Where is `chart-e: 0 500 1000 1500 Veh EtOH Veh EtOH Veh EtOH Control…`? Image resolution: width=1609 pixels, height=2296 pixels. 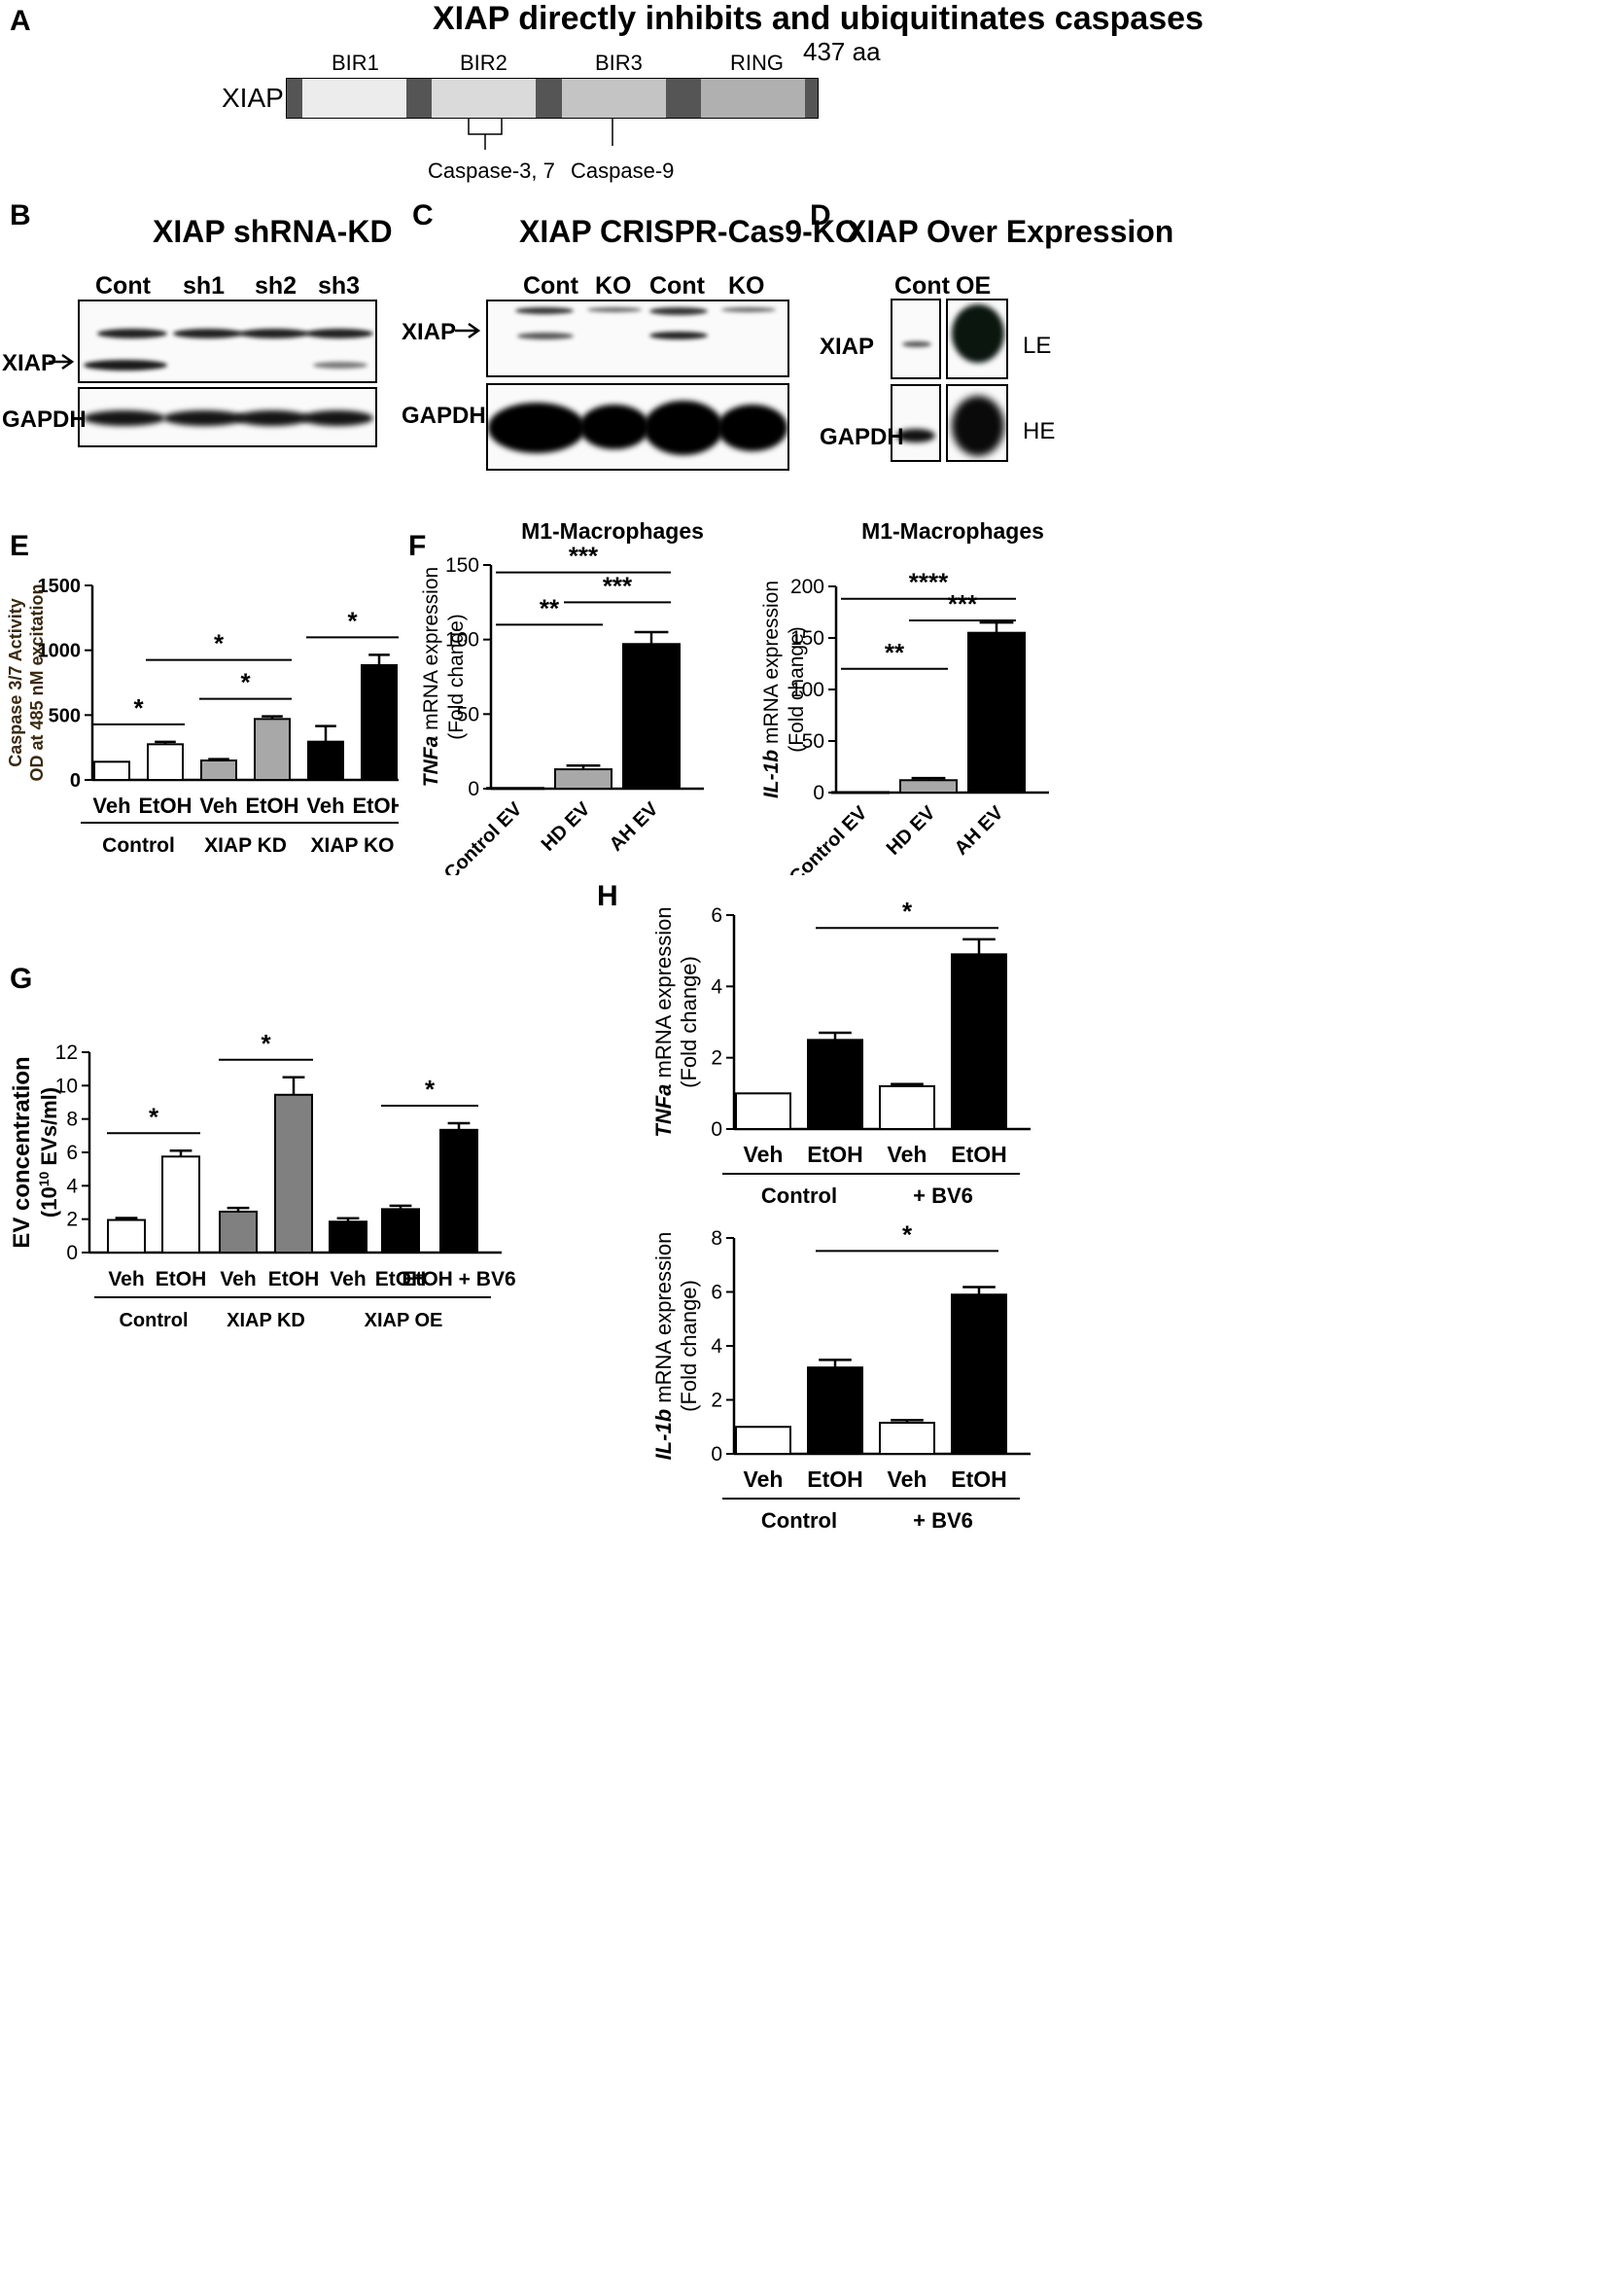 chart-e: 0 500 1000 1500 Veh EtOH Veh EtOH Veh EtOH Control… is located at coordinates (202, 717).